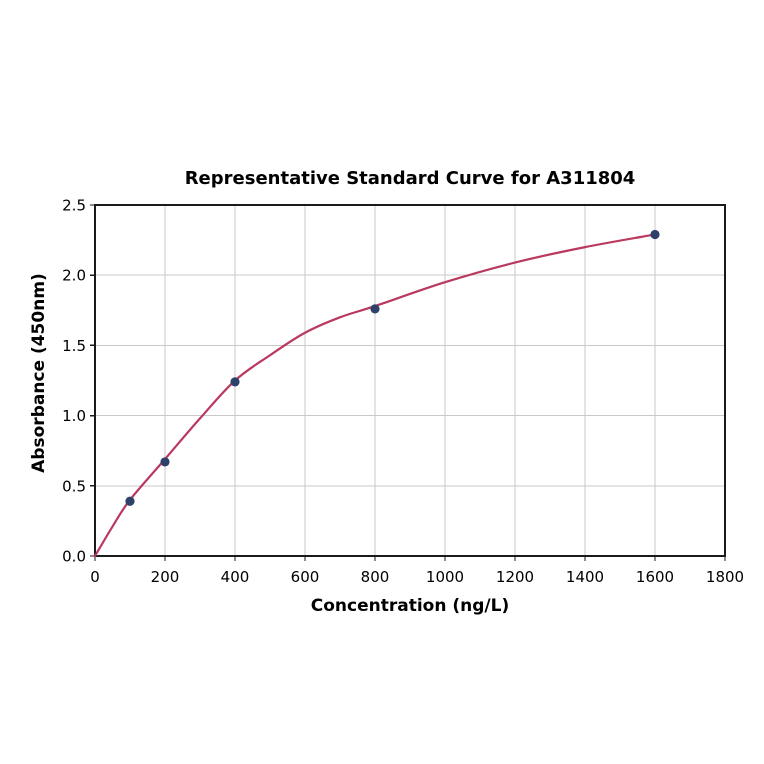 Image resolution: width=764 pixels, height=764 pixels. Describe the element at coordinates (655, 577) in the screenshot. I see `x-tick-label: 1600` at that location.